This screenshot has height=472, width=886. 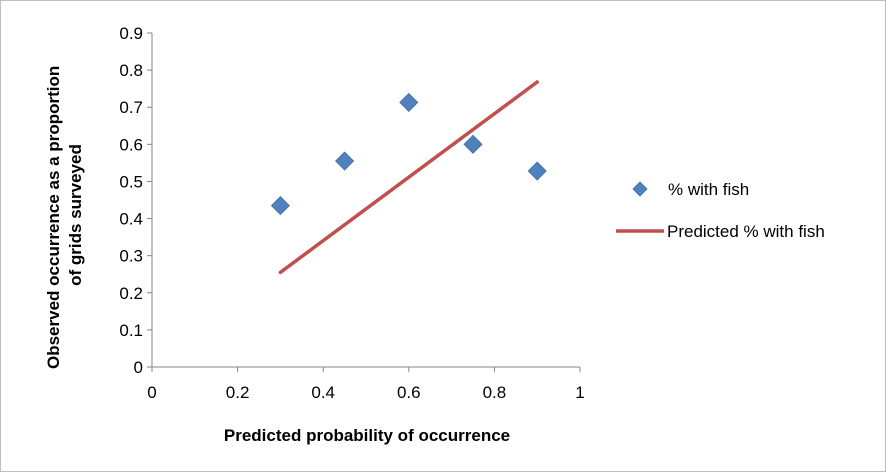 I want to click on plot-series, so click(x=408, y=177).